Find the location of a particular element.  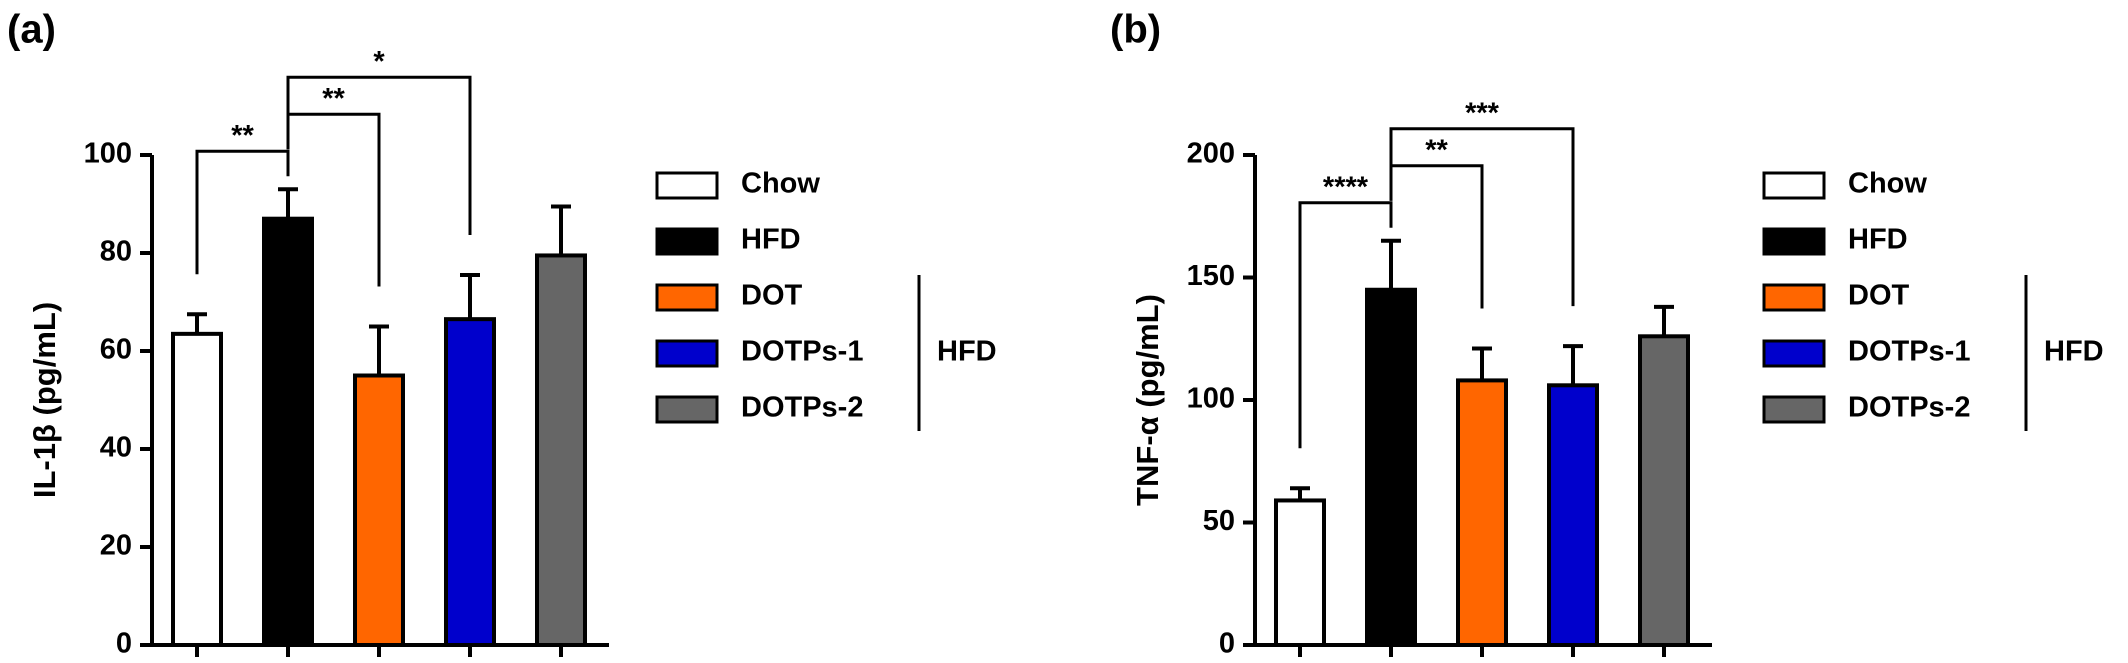

y-tick-label: 200 is located at coordinates (1211, 154).